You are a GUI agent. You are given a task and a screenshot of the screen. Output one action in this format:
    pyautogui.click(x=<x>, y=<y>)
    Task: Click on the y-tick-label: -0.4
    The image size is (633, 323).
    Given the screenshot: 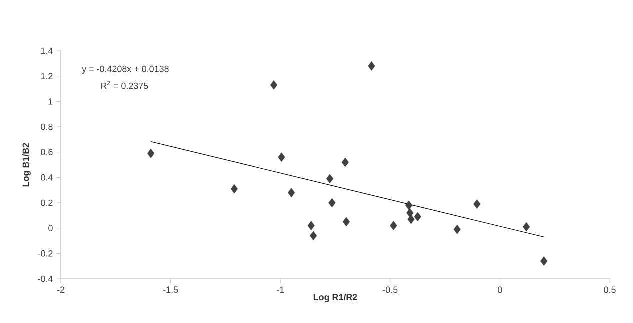 What is the action you would take?
    pyautogui.click(x=45, y=279)
    